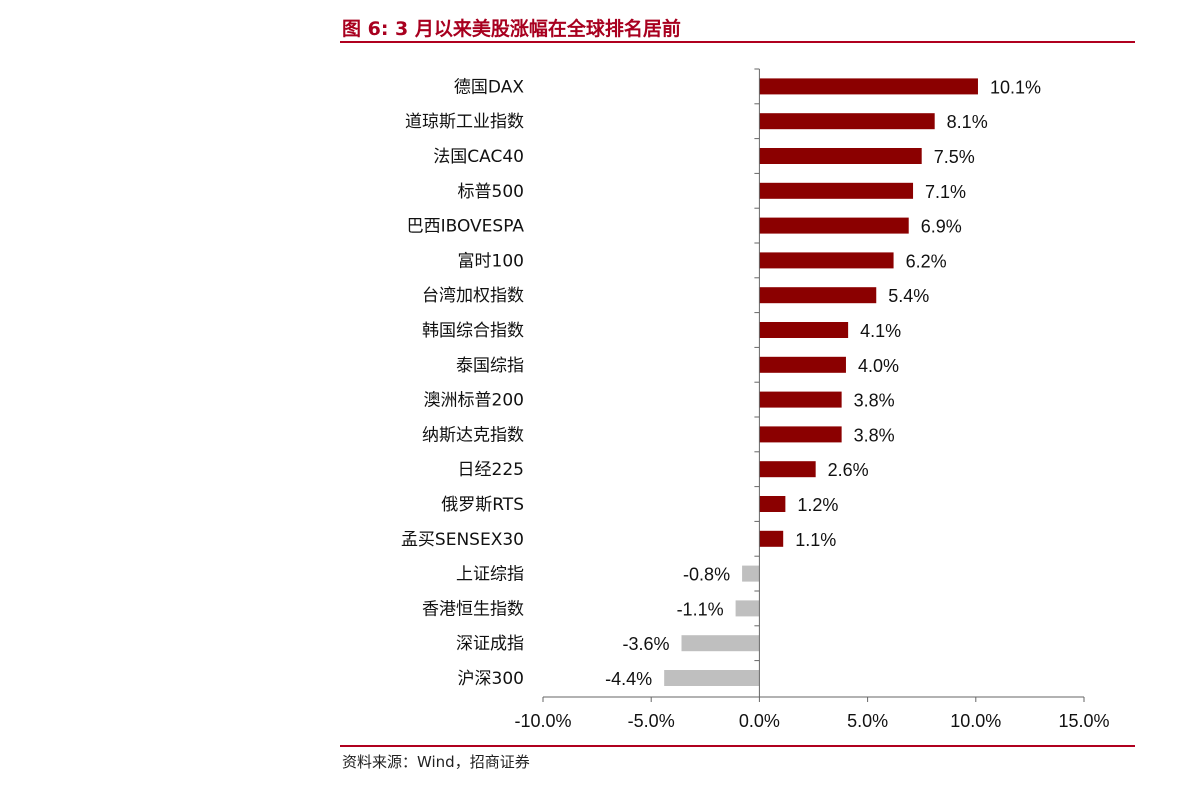  What do you see at coordinates (474, 401) in the screenshot?
I see `category-label: 澳洲标普200` at bounding box center [474, 401].